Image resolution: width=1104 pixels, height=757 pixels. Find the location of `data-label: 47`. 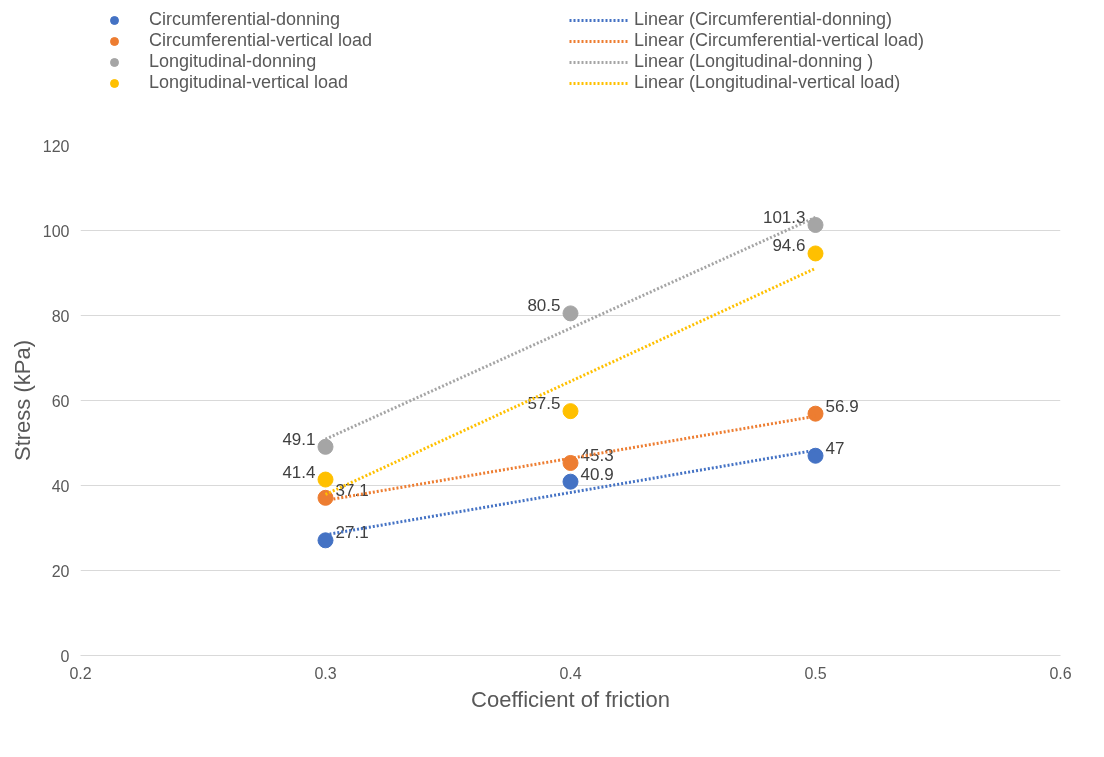

data-label: 47 is located at coordinates (835, 448).